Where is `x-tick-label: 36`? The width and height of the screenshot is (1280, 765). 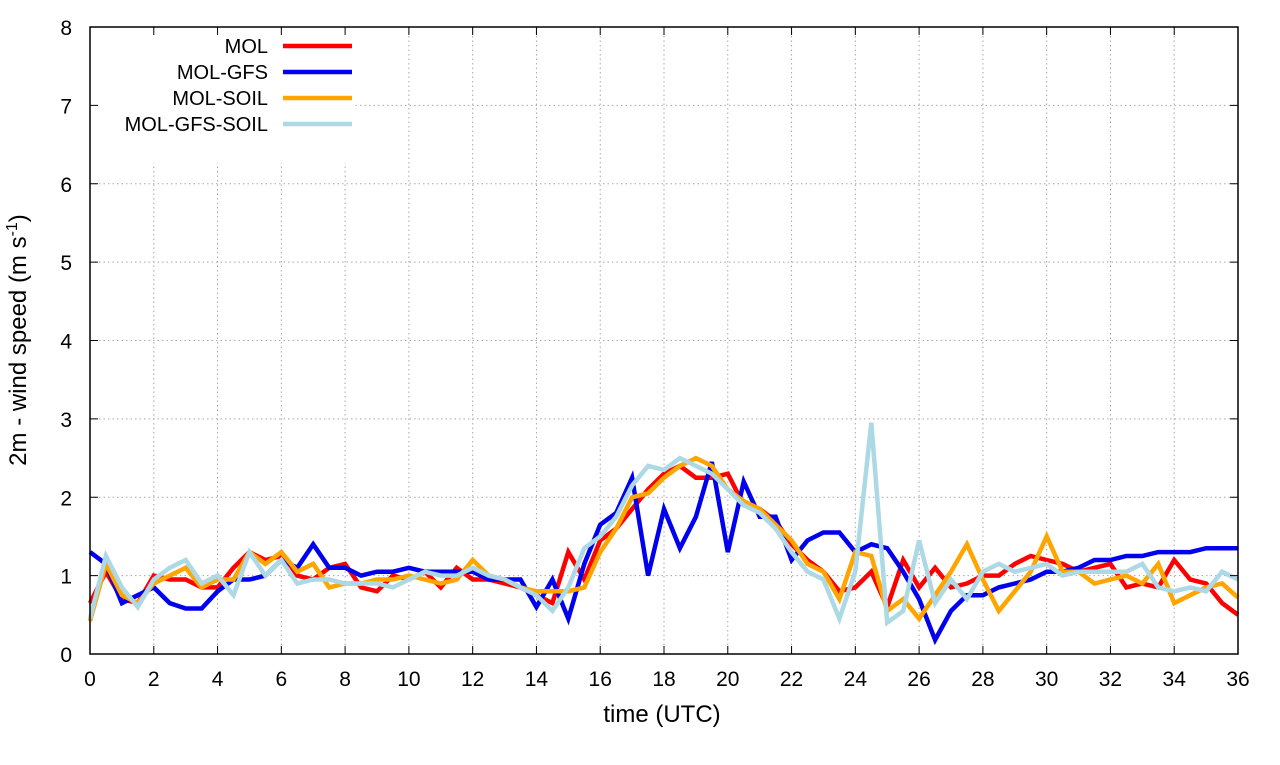
x-tick-label: 36 is located at coordinates (1237, 679).